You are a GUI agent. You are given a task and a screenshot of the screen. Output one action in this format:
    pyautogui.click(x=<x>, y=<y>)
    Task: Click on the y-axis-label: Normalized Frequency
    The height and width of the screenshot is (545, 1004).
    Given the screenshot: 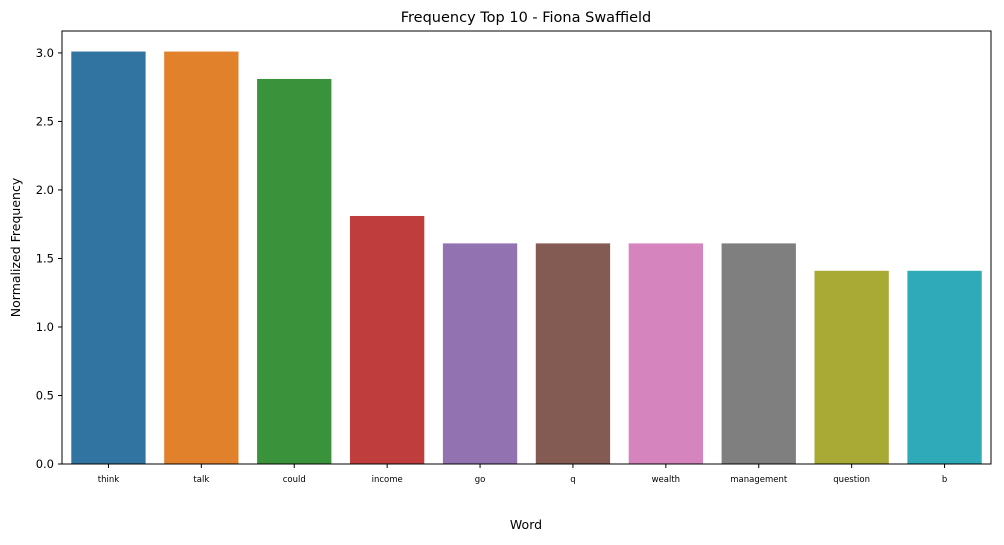 What is the action you would take?
    pyautogui.click(x=15, y=247)
    